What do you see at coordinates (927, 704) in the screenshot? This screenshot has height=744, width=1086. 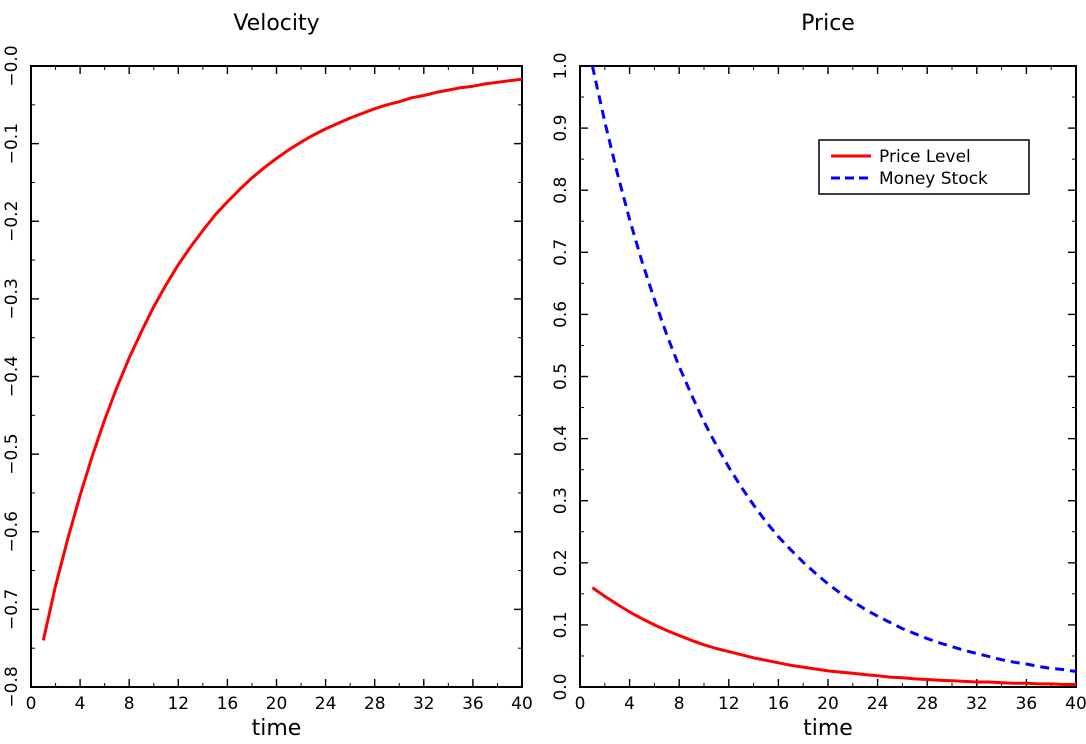 I see `panel-2-x-tick-label: 28` at bounding box center [927, 704].